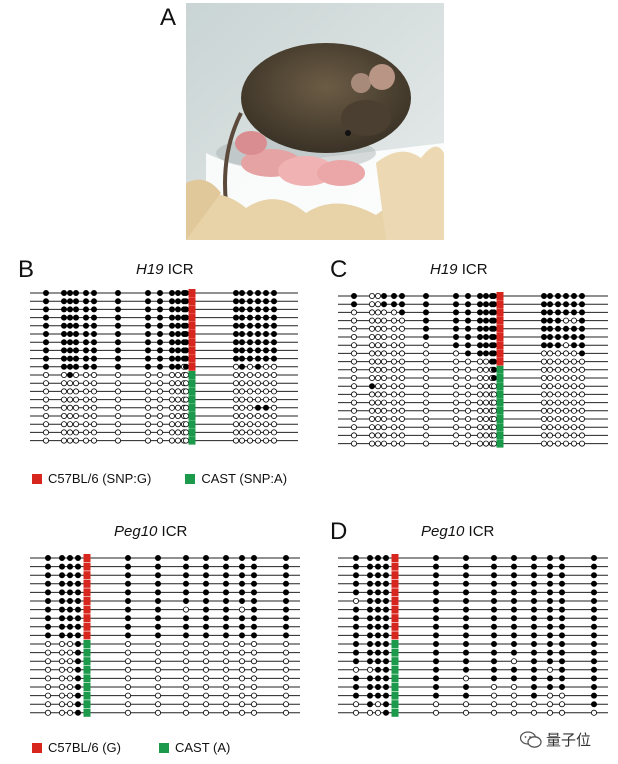  What do you see at coordinates (395, 618) in the screenshot?
I see `panel-d-snp-c57` at bounding box center [395, 618].